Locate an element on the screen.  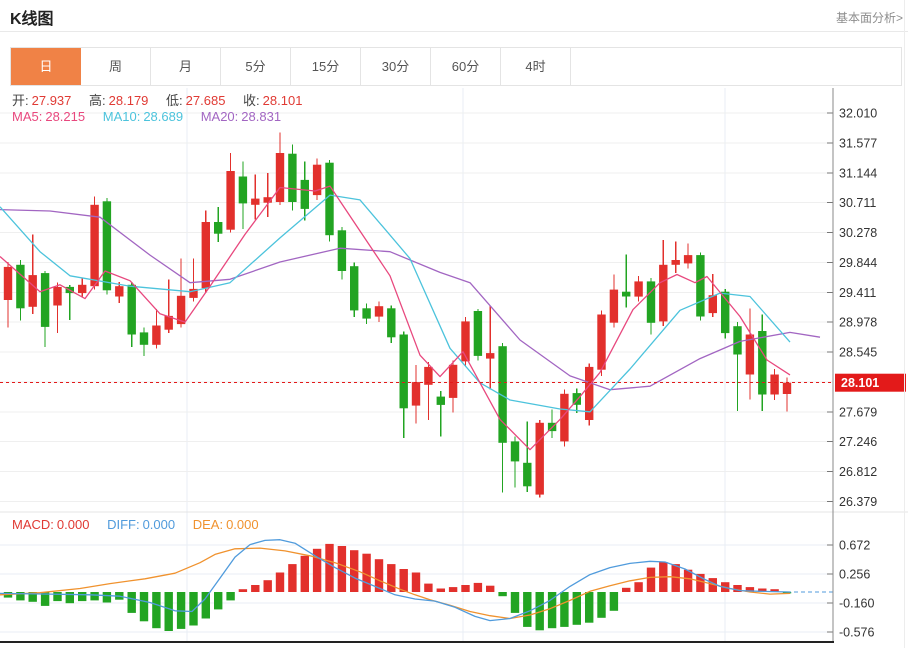
tab-15min: 15分 is located at coordinates (326, 66).